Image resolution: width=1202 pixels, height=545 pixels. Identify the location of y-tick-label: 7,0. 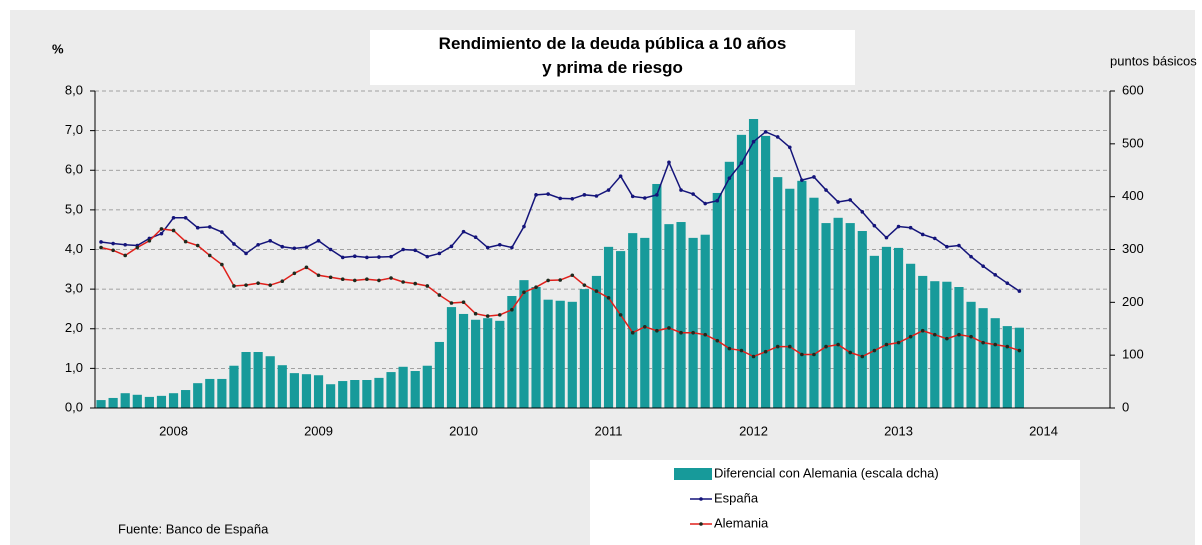
(74, 129).